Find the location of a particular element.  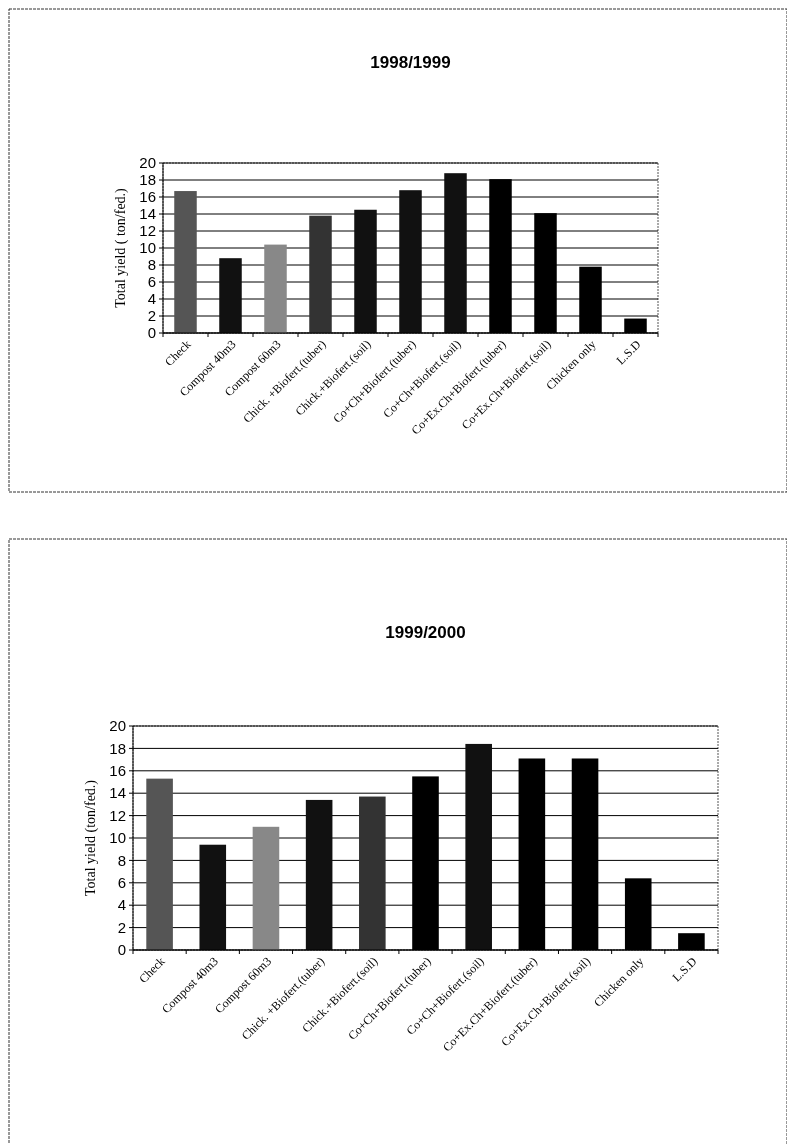

chart-title: 1998/1999 is located at coordinates (410, 62).